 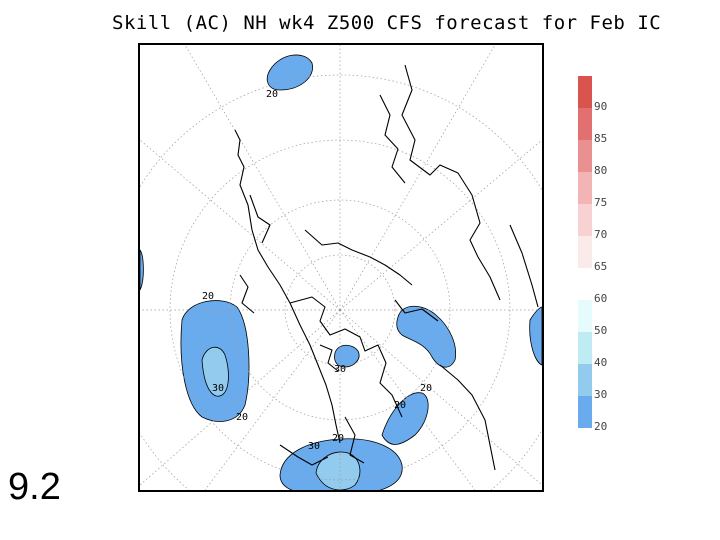 What do you see at coordinates (601, 330) in the screenshot?
I see `colorbar-label: 50` at bounding box center [601, 330].